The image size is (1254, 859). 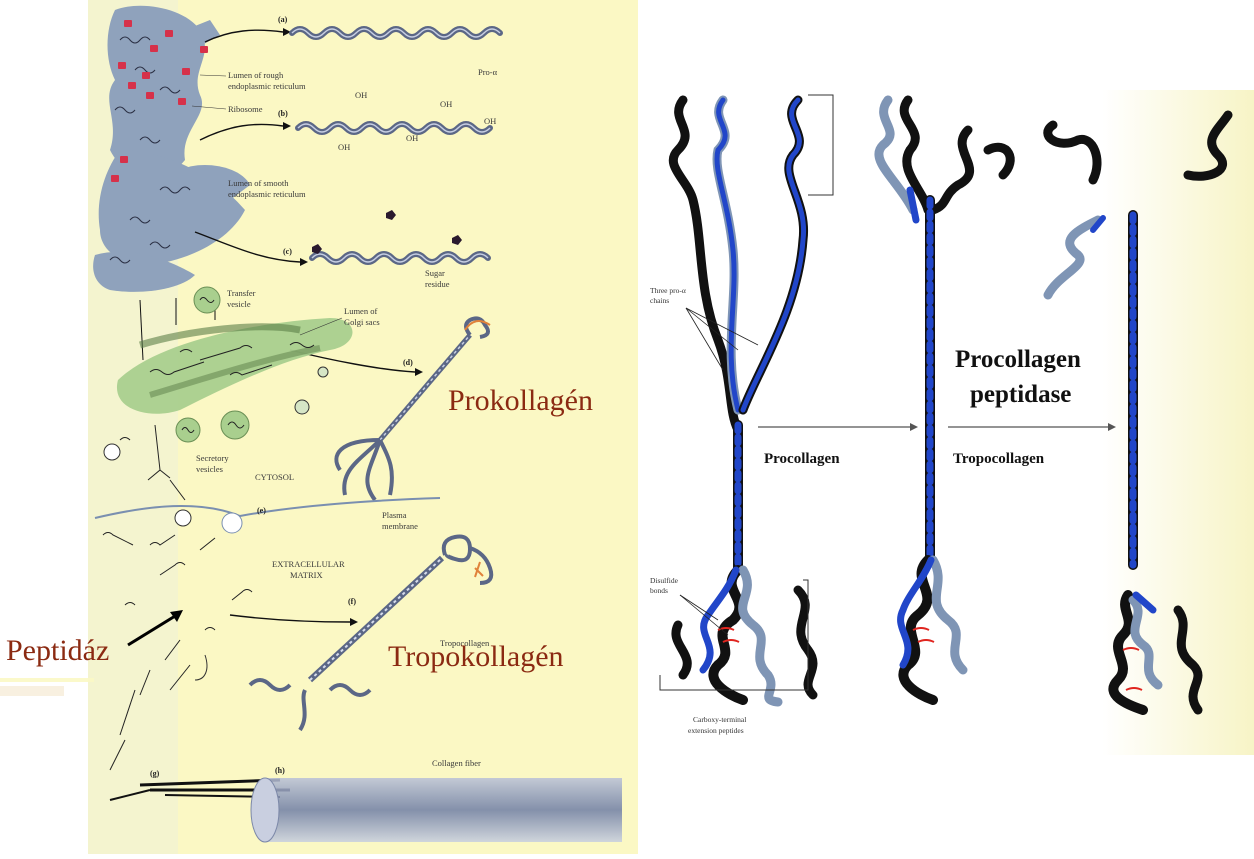 I want to click on pro-alpha-label: Pro-α, so click(x=488, y=72).